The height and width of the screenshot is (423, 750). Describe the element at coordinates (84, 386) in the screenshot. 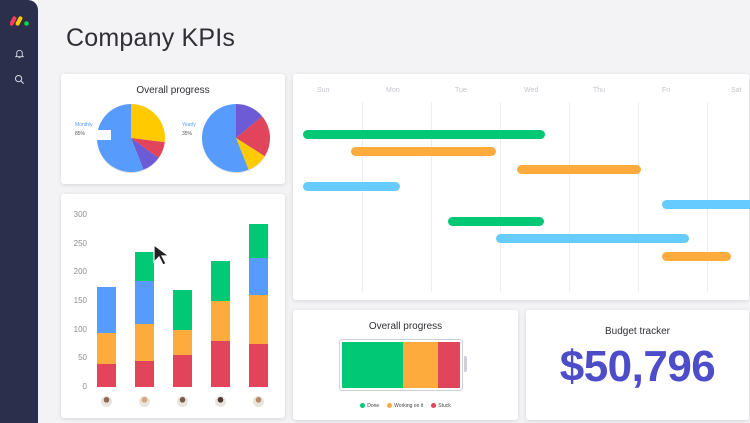

I see `y-tick-label: 0` at that location.